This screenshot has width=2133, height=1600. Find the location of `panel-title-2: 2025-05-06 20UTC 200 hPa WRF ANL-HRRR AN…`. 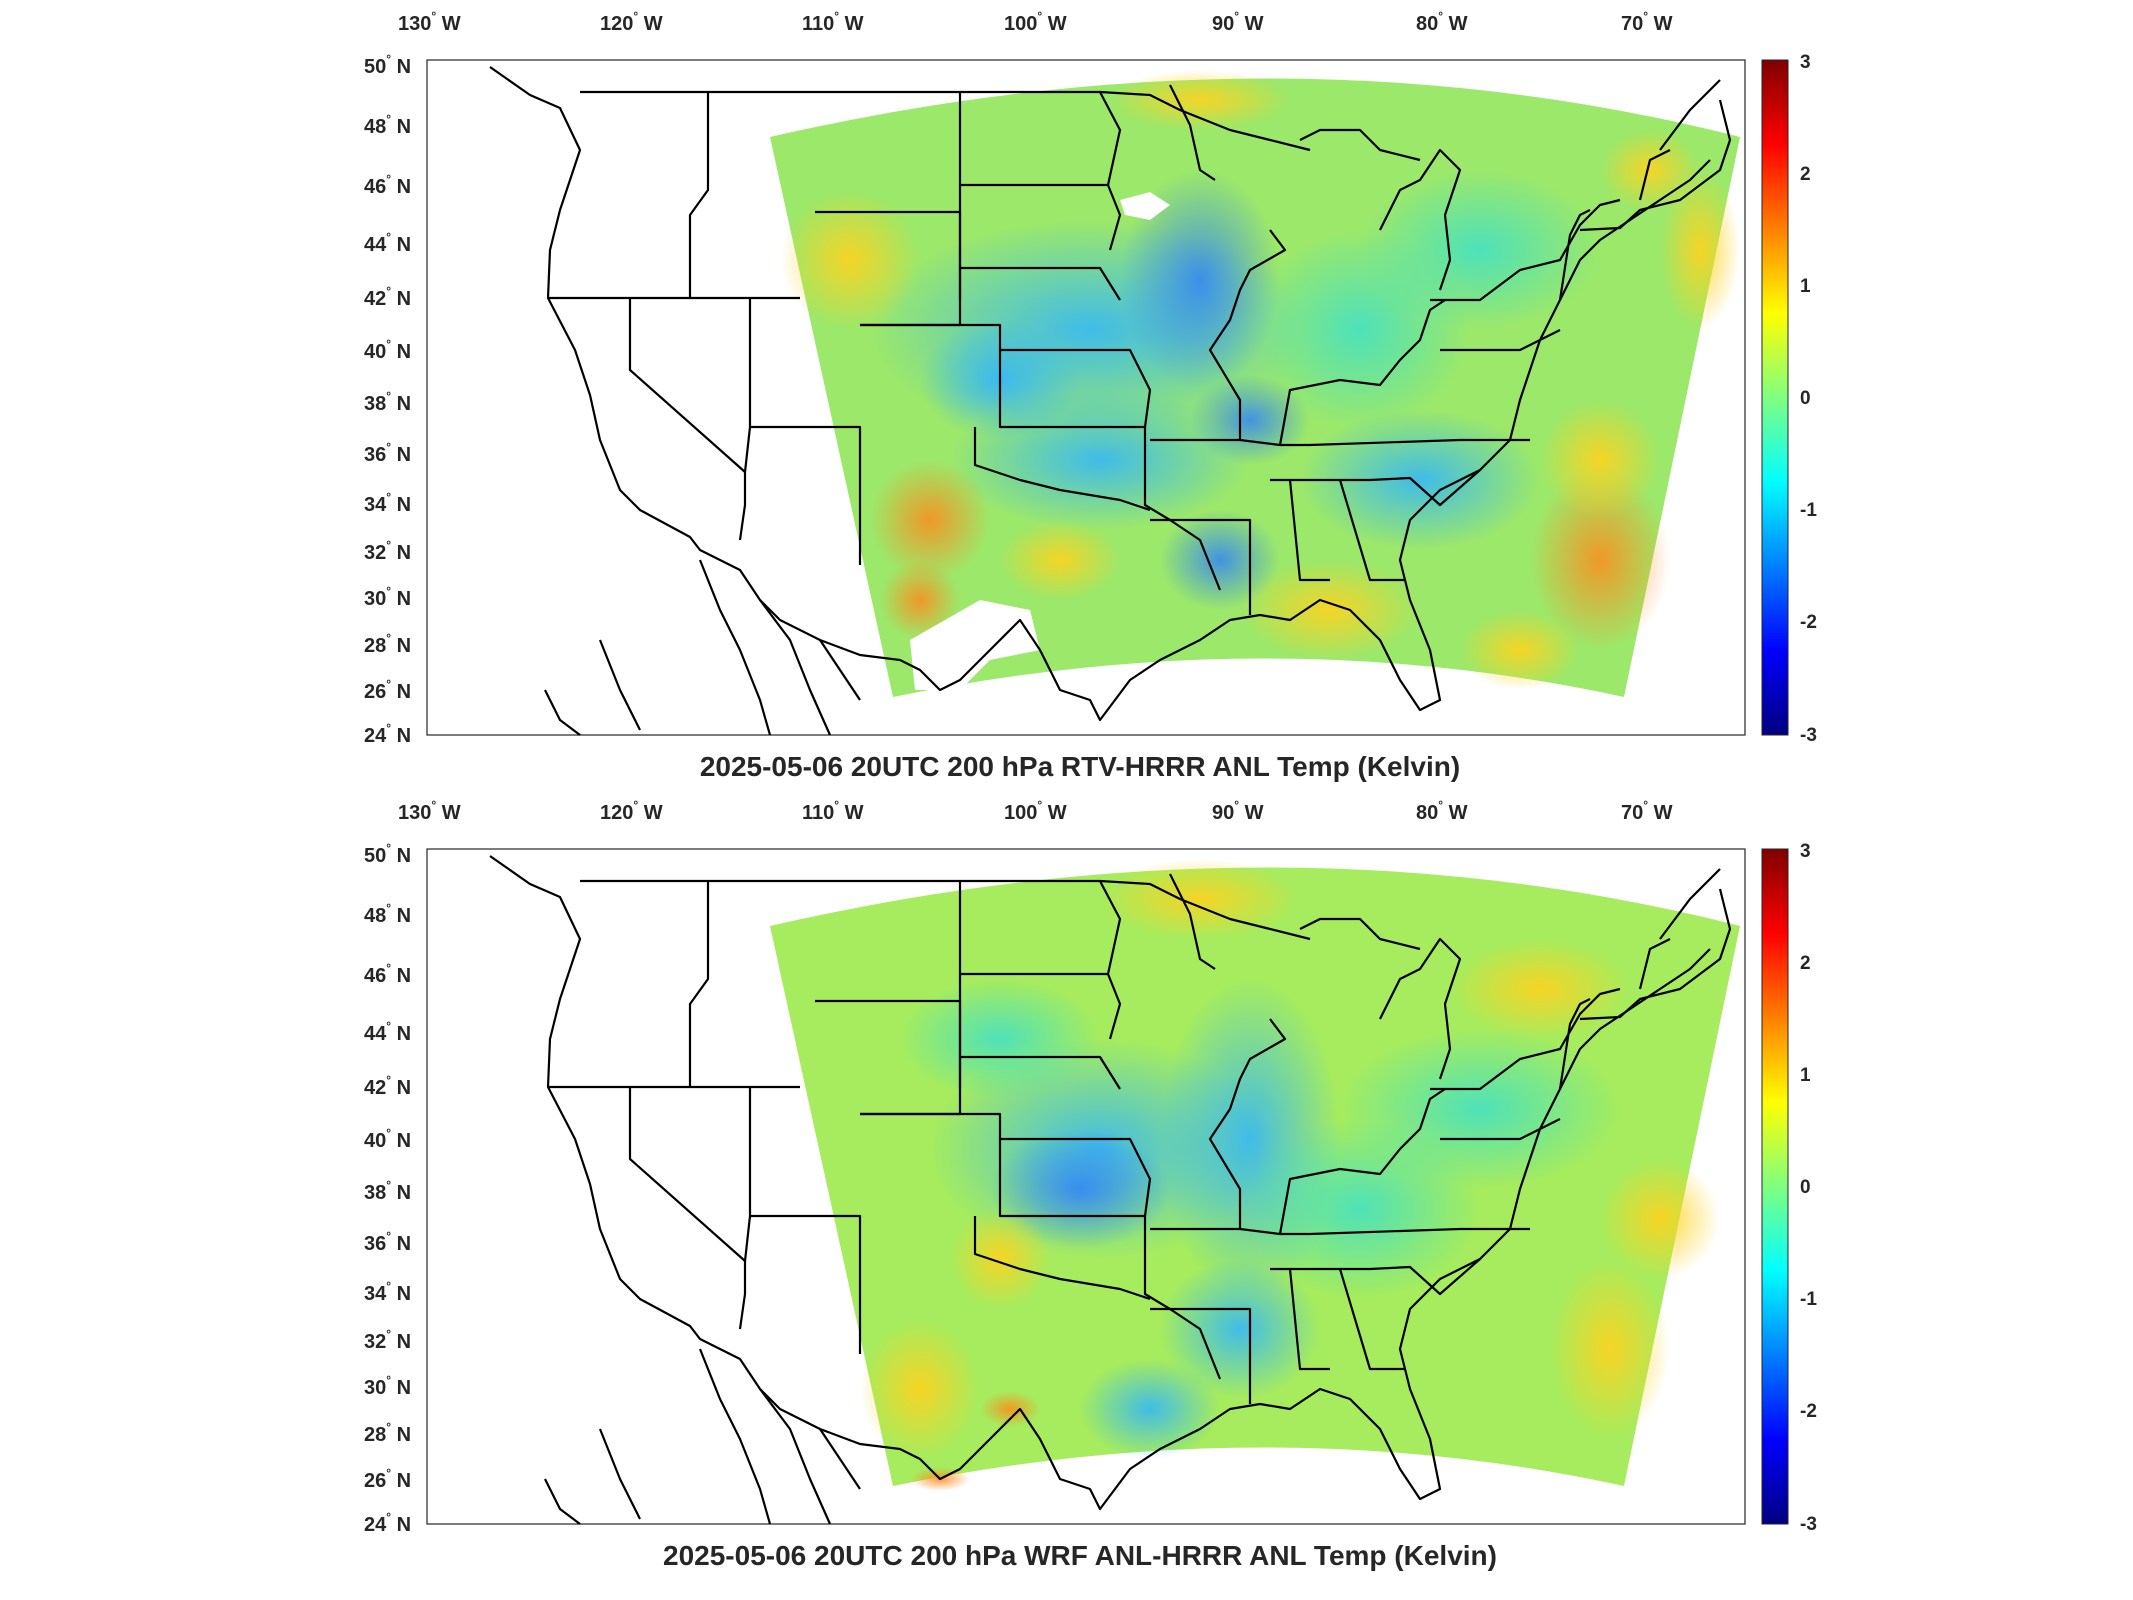

panel-title-2: 2025-05-06 20UTC 200 hPa WRF ANL-HRRR AN… is located at coordinates (1080, 1555).